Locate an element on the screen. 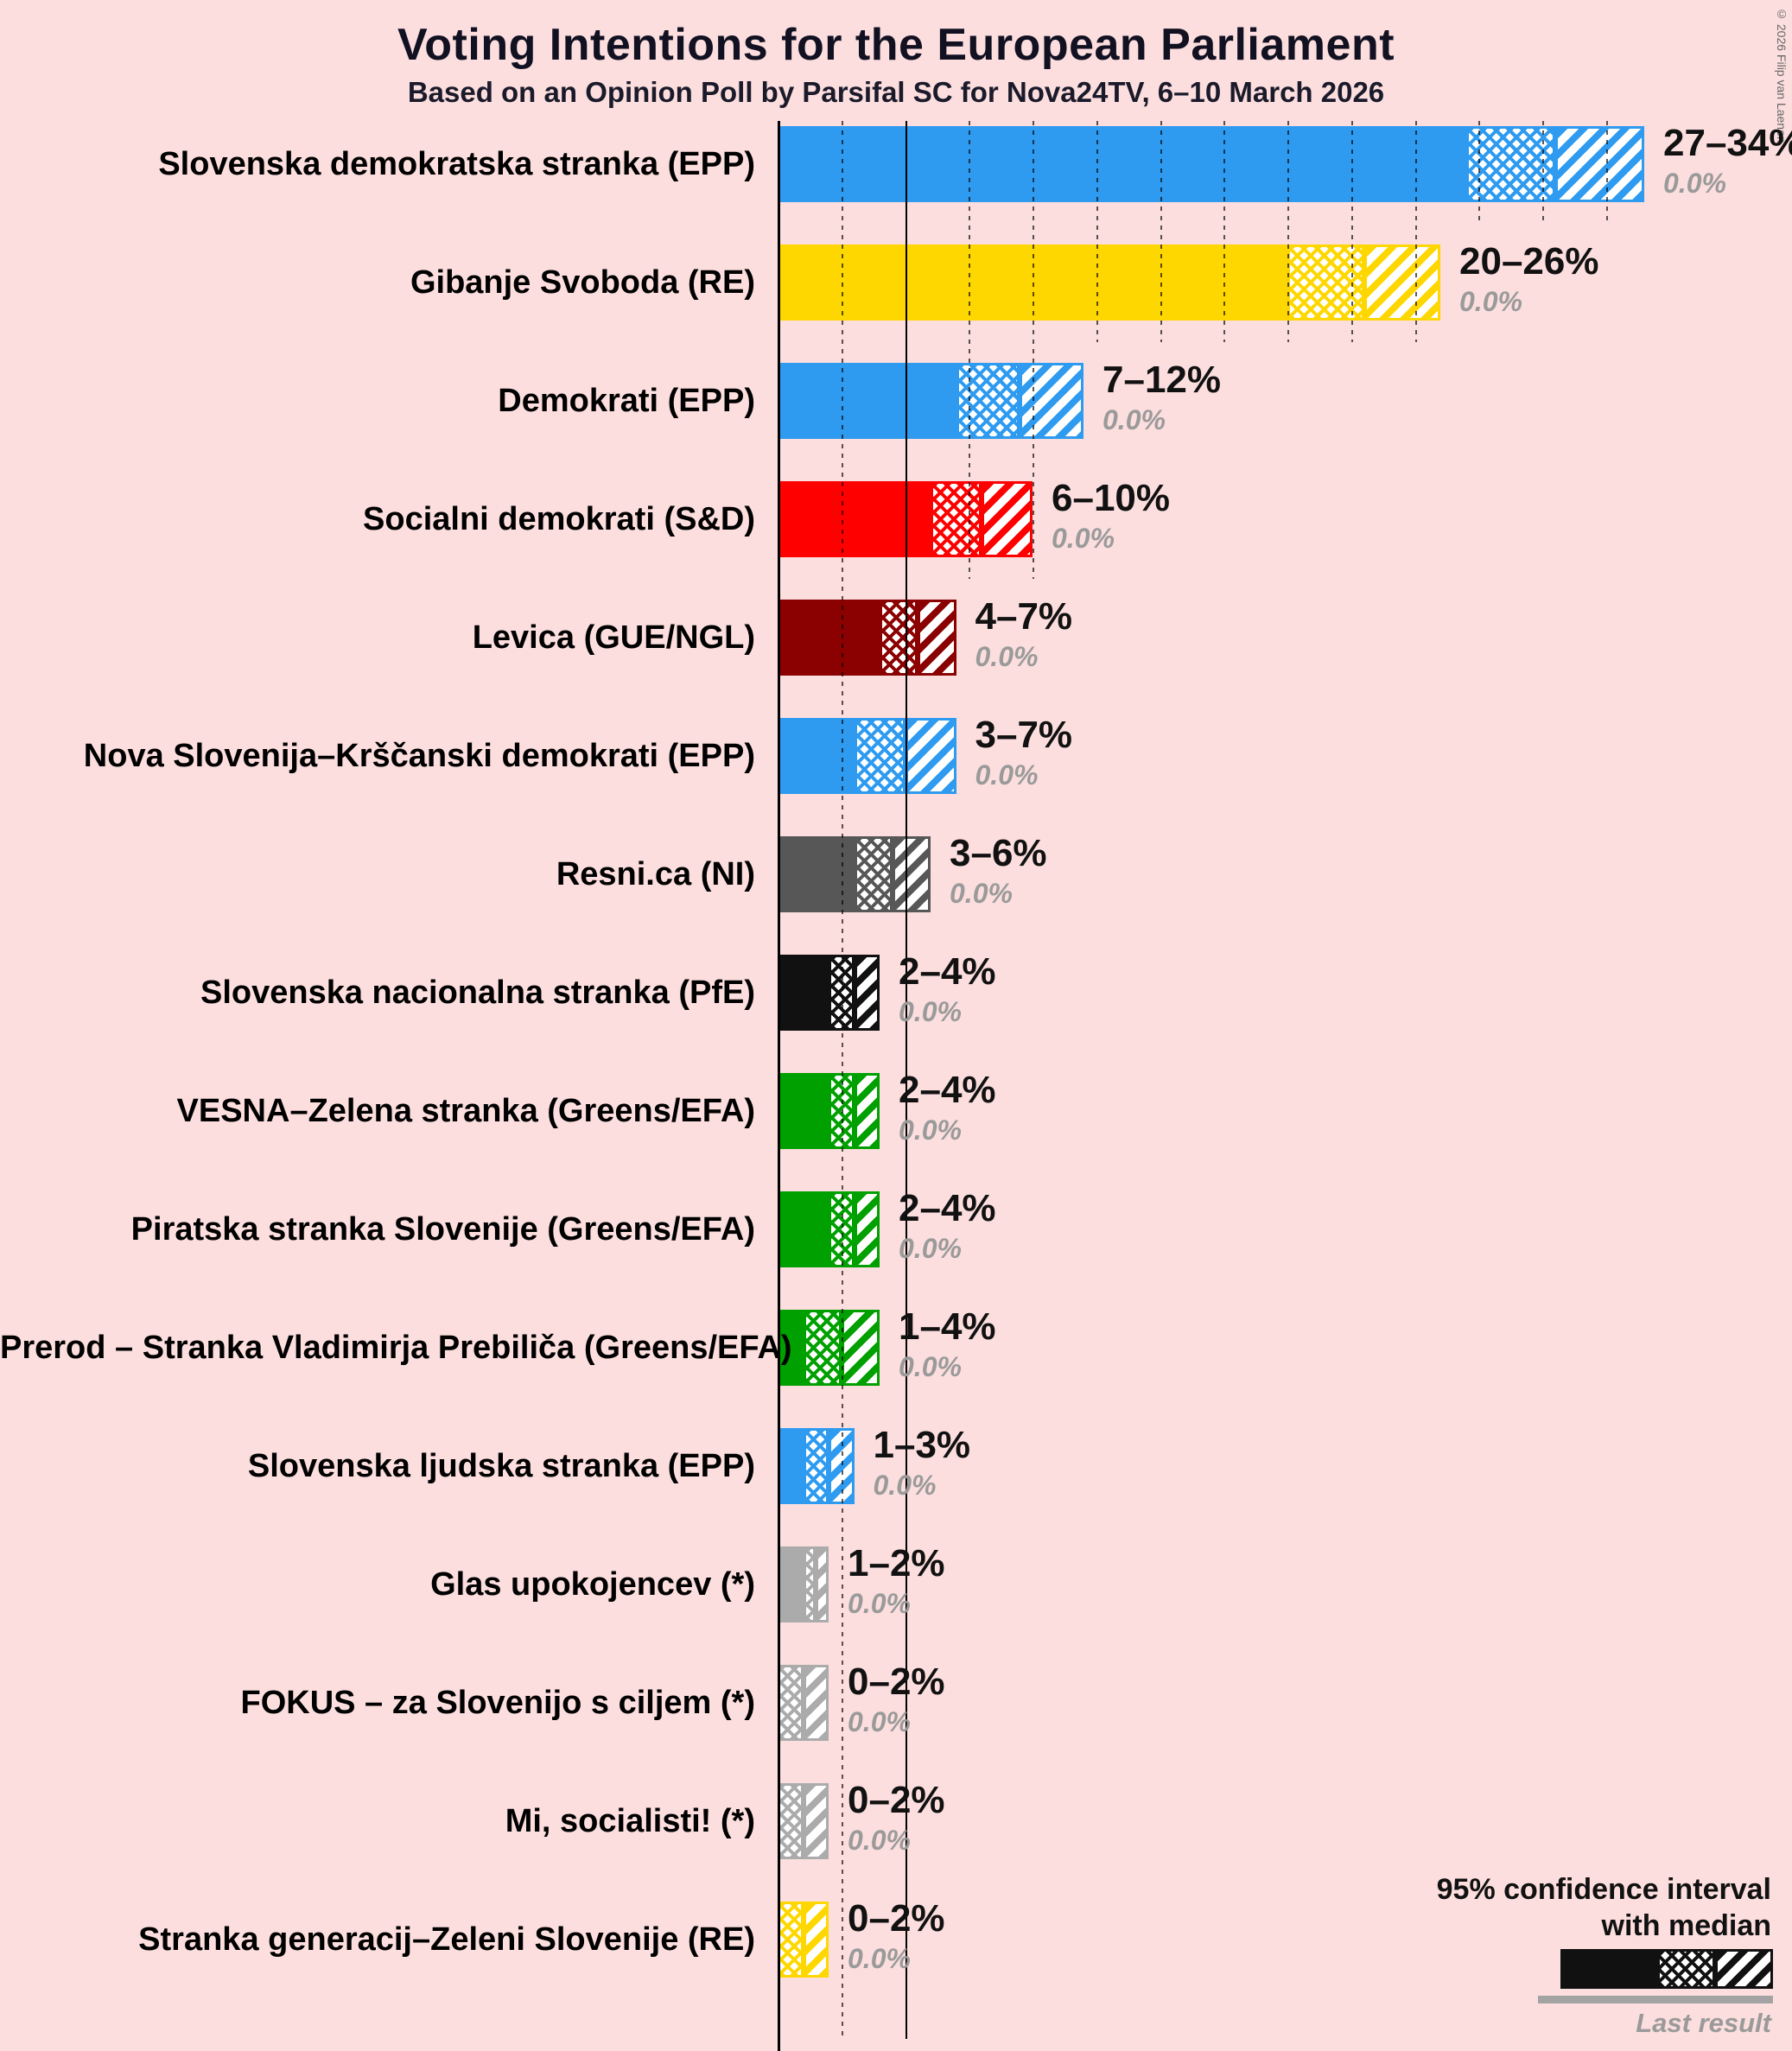 This screenshot has height=2051, width=1792. value-label-block: 4–7% 0.0% is located at coordinates (1024, 634).